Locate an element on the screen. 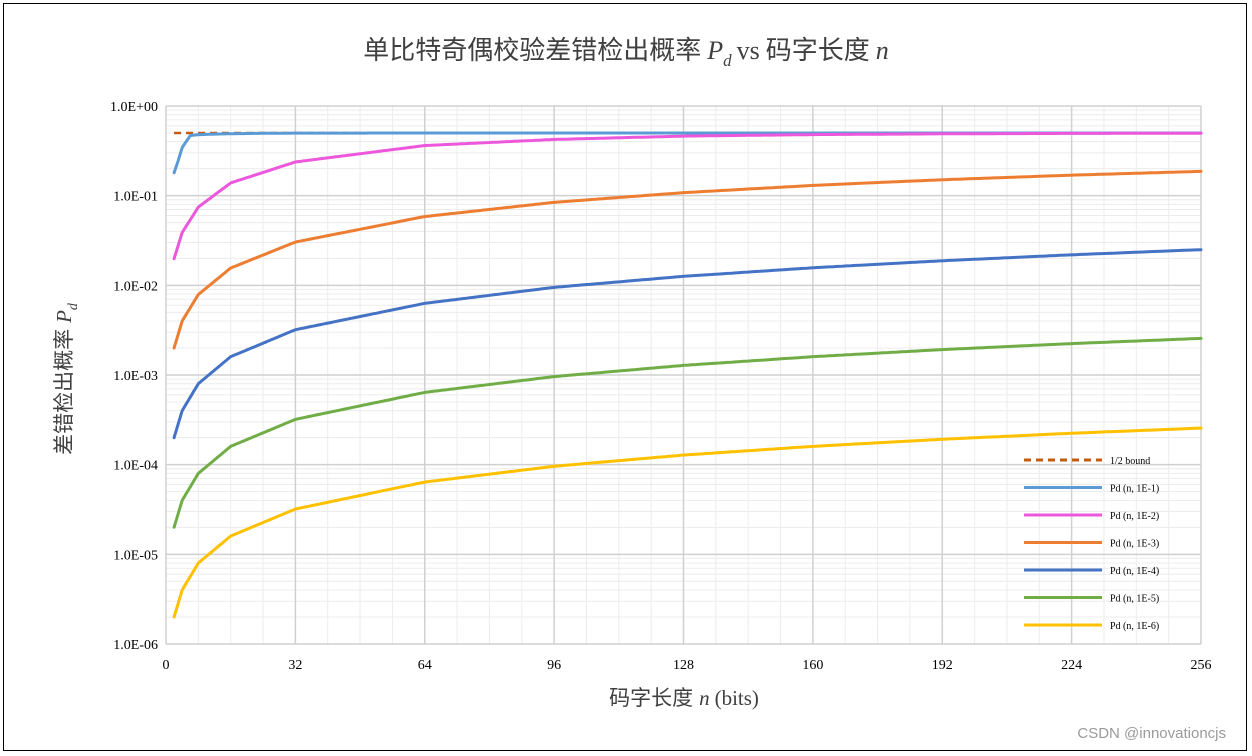  title-main: 单比特奇偶校验差错检出概率 is located at coordinates (532, 50).